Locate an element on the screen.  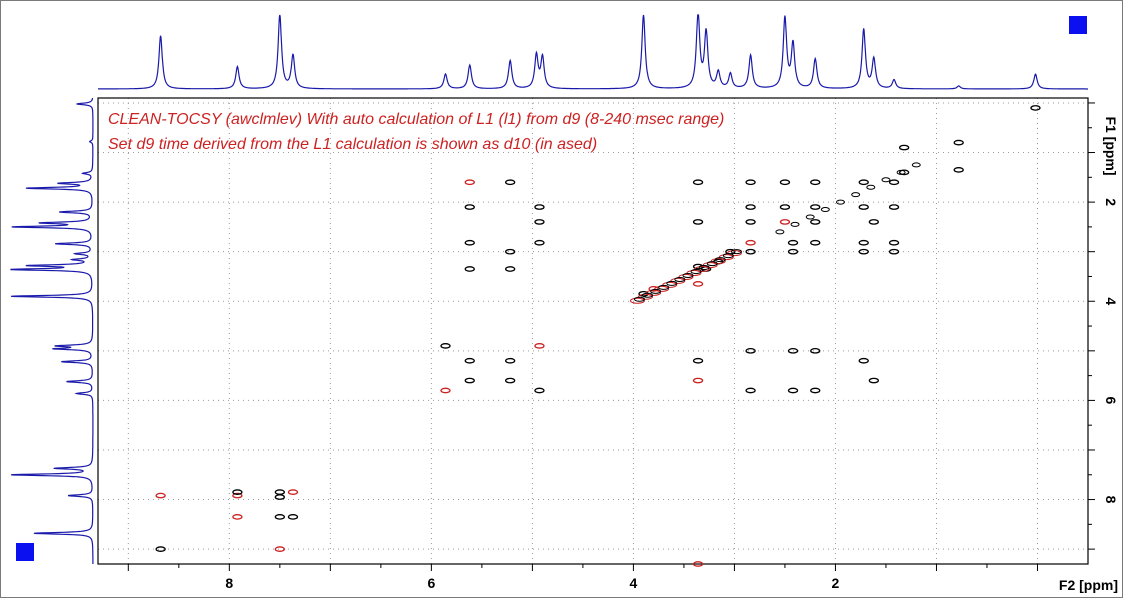
f2-projection-trace is located at coordinates (593, 52).